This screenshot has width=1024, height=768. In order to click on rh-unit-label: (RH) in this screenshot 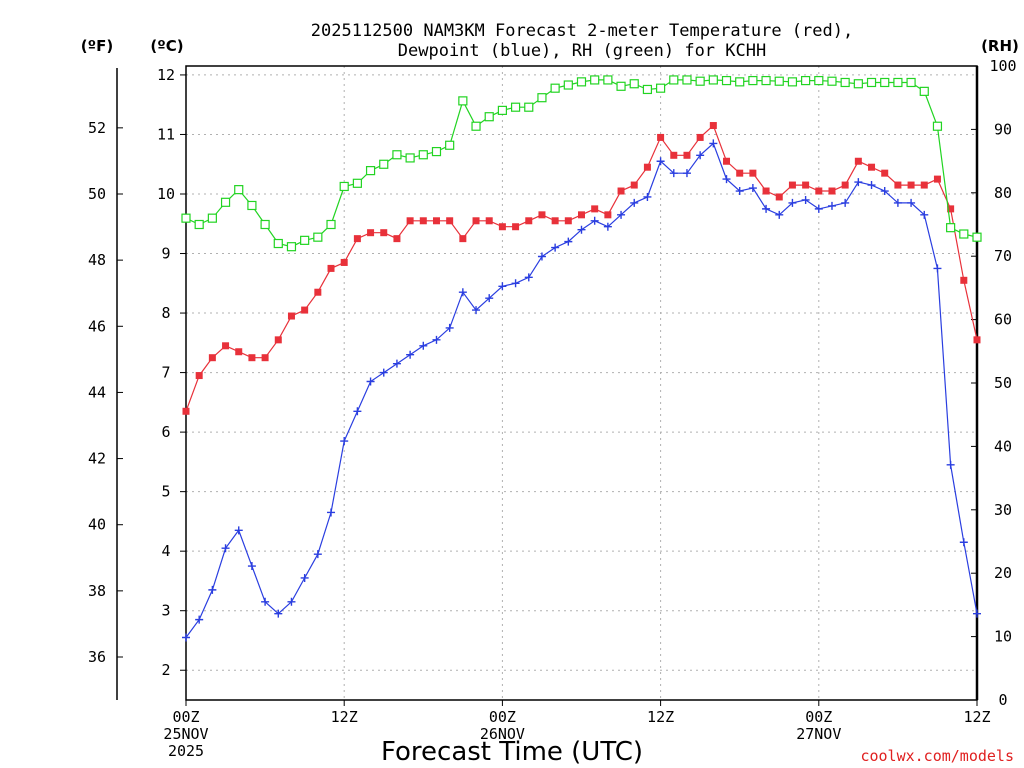, I will do `click(1000, 46)`.